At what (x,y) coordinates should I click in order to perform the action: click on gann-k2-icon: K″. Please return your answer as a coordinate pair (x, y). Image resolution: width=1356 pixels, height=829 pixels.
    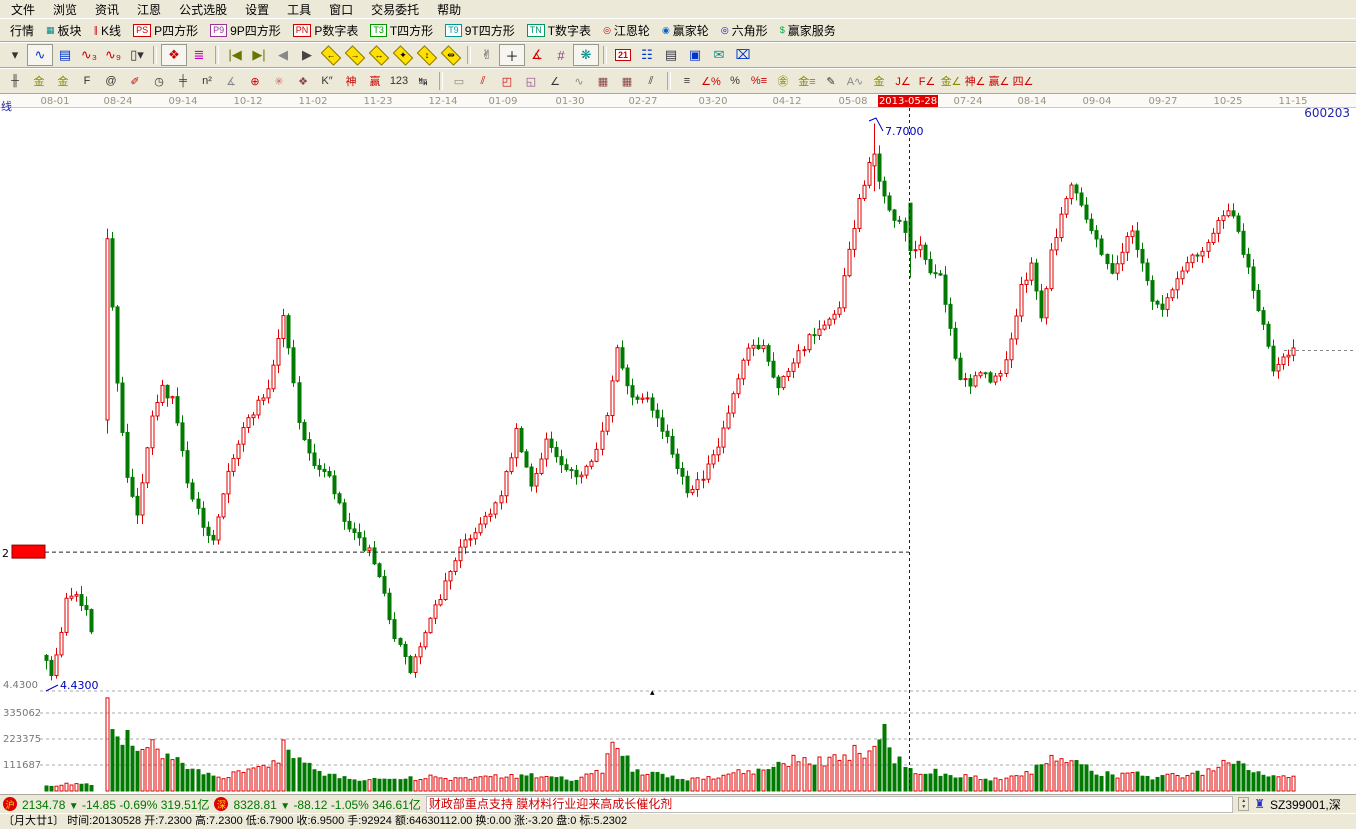
    Looking at the image, I should click on (327, 81).